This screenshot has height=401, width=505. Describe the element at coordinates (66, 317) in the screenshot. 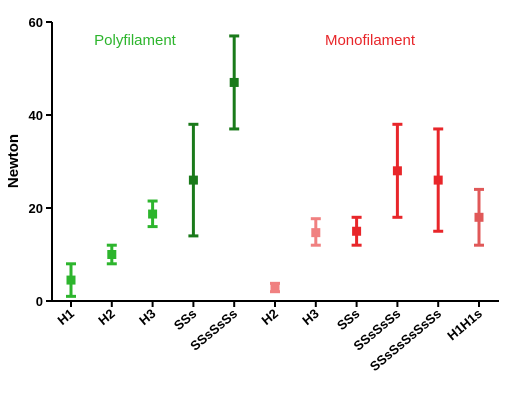

I see `x-tick-label: H1` at that location.